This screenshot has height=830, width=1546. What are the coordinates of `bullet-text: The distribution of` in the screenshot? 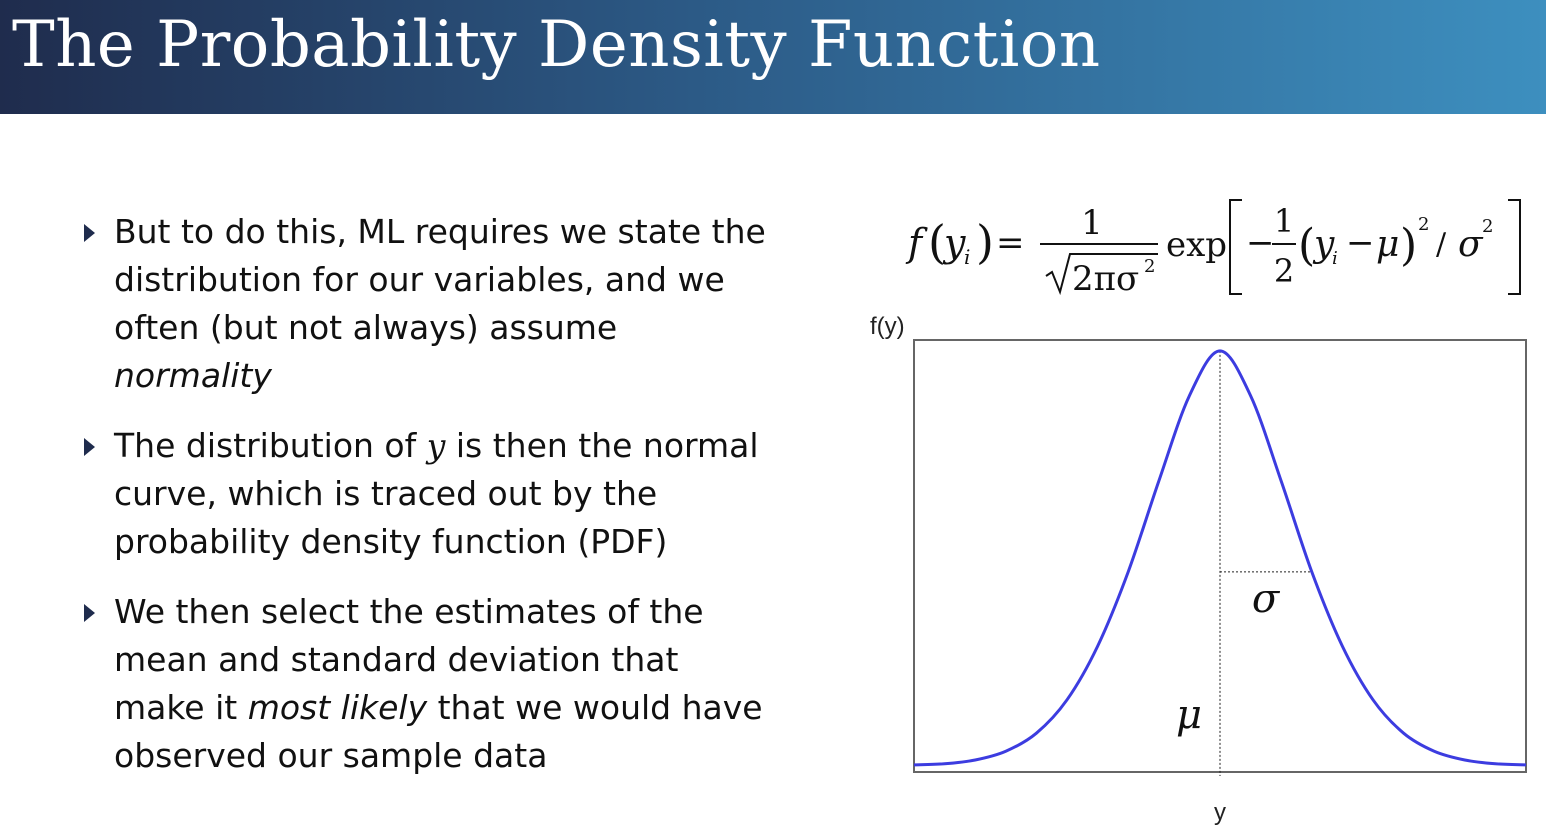 It's located at (270, 445).